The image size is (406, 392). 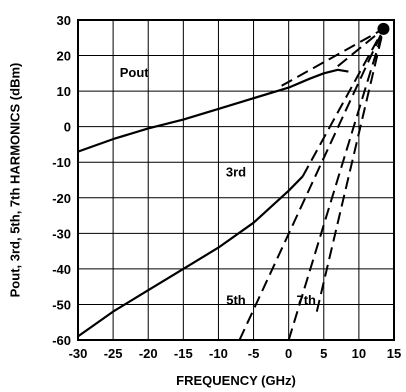 What do you see at coordinates (254, 353) in the screenshot?
I see `x-tick-label: -5` at bounding box center [254, 353].